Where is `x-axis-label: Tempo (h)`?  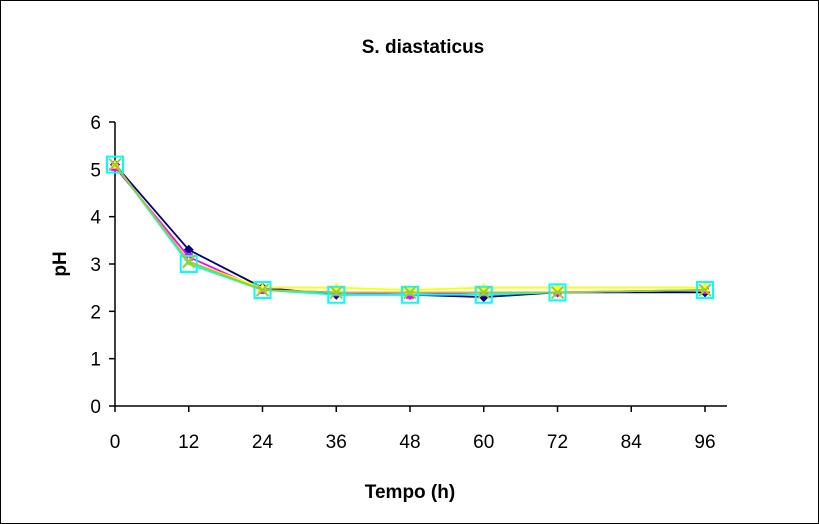
x-axis-label: Tempo (h) is located at coordinates (410, 492).